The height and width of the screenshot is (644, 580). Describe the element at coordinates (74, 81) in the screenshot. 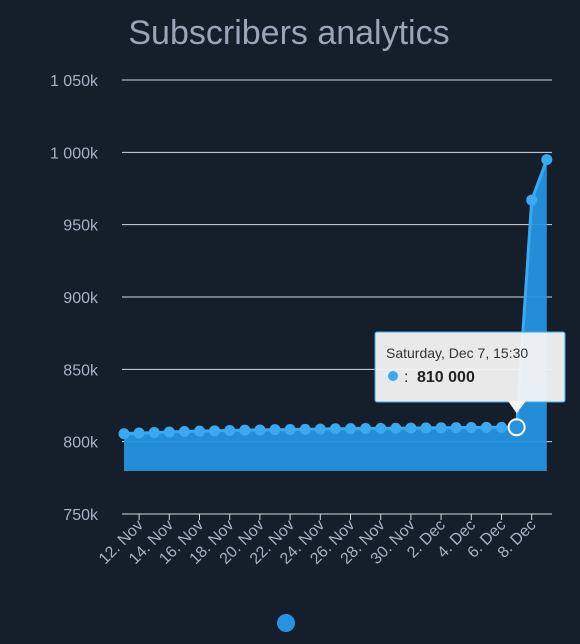

I see `y-tick-label: 1 050k` at that location.